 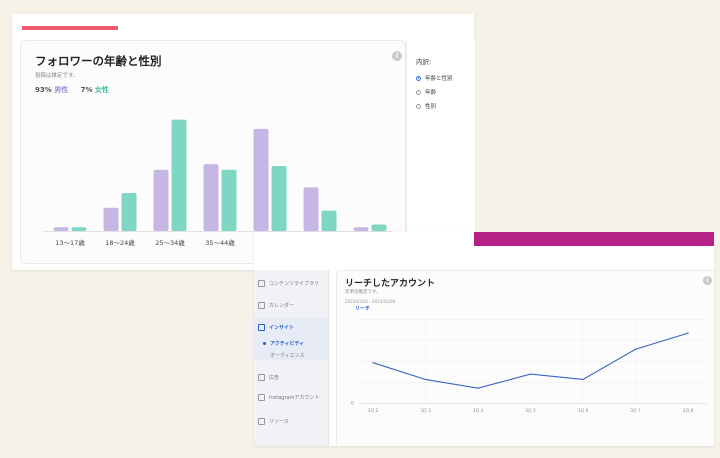 I want to click on sidebar-item-label: インサイト, so click(x=282, y=328).